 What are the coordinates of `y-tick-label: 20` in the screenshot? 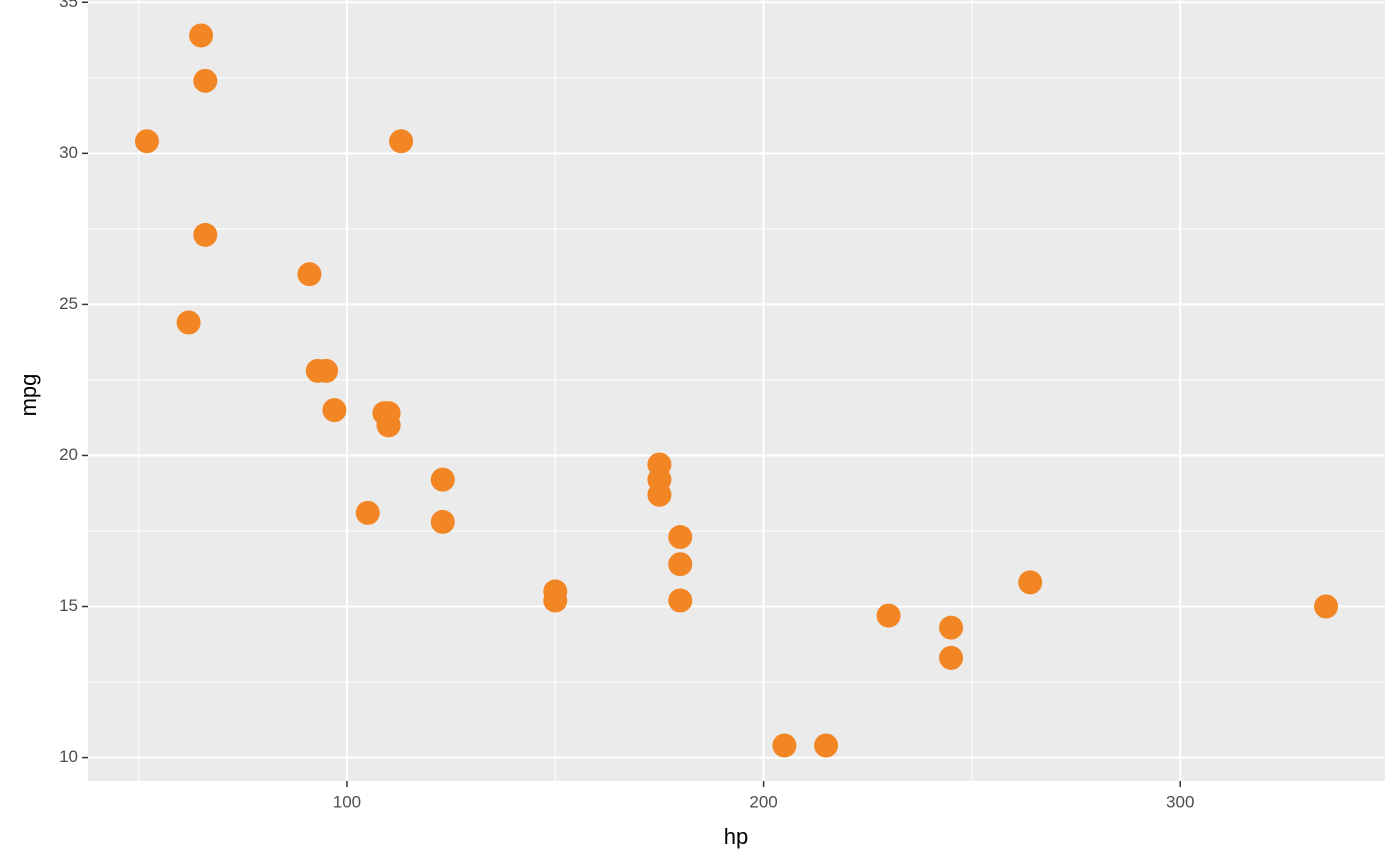 It's located at (68, 454).